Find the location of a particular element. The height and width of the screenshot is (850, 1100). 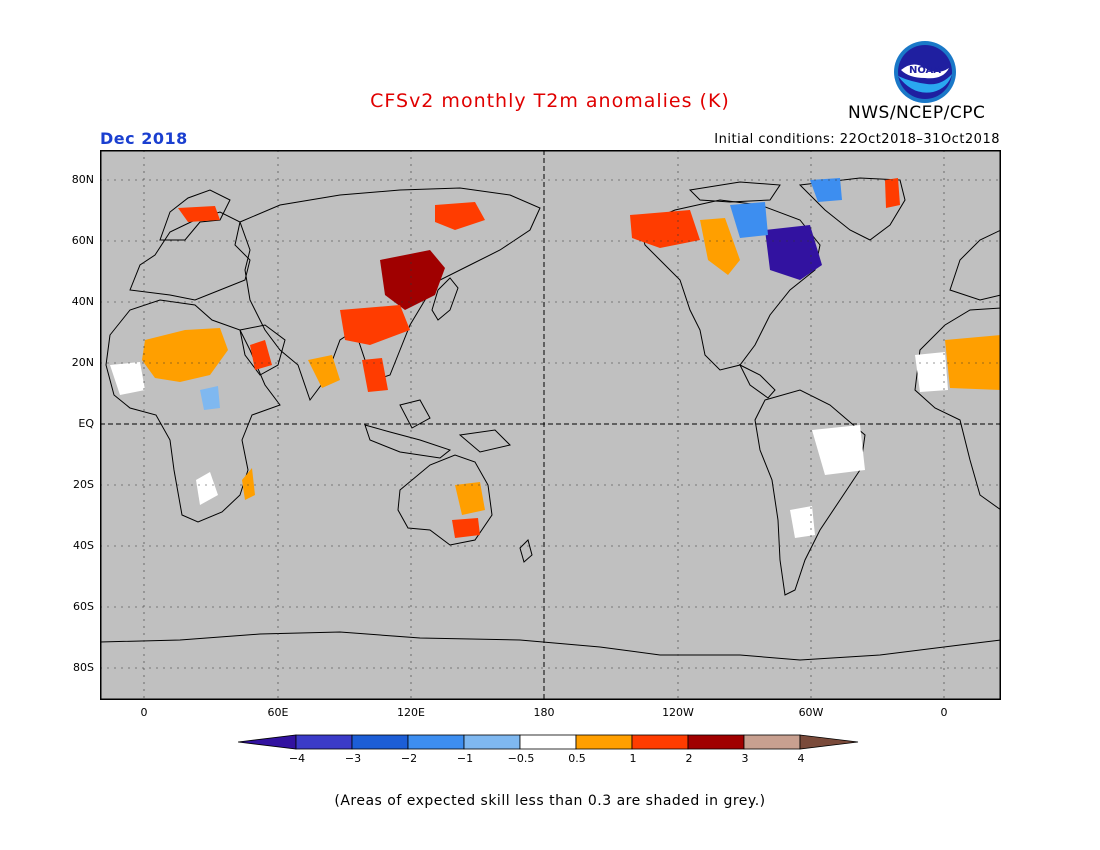

agency-label: NWS/NCEP/CPC is located at coordinates (917, 113).